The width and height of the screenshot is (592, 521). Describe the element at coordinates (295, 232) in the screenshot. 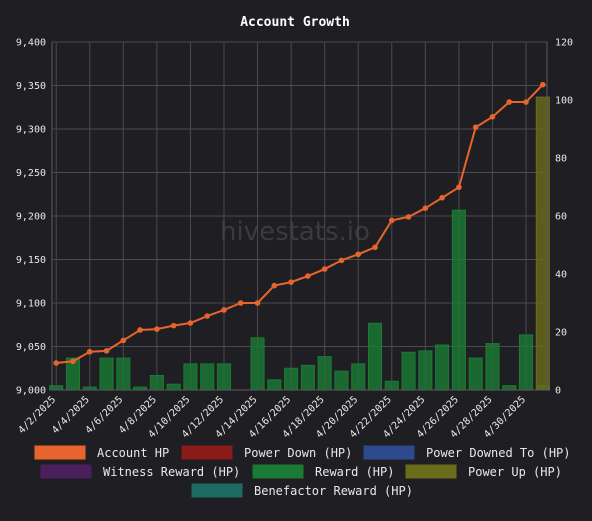

I see `watermark-text: hivestats.io` at that location.